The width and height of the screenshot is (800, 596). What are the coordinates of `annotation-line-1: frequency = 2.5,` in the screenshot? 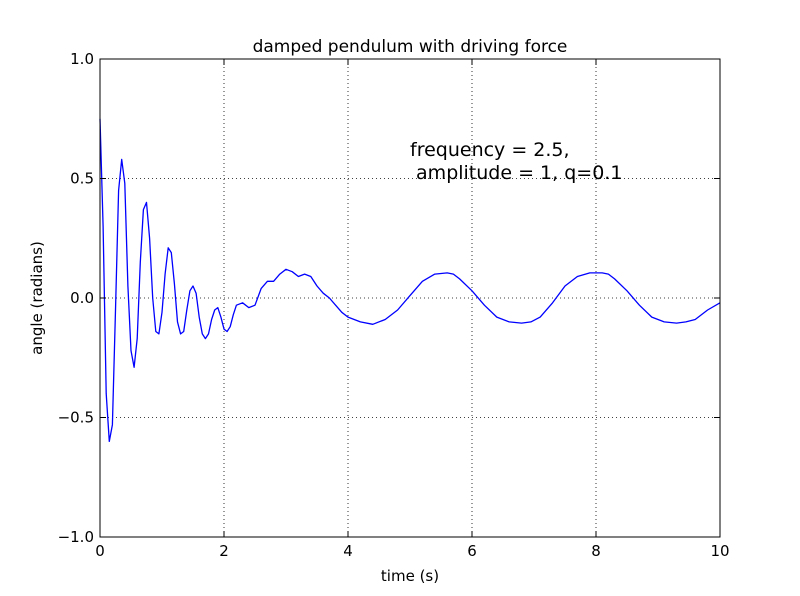 It's located at (490, 150).